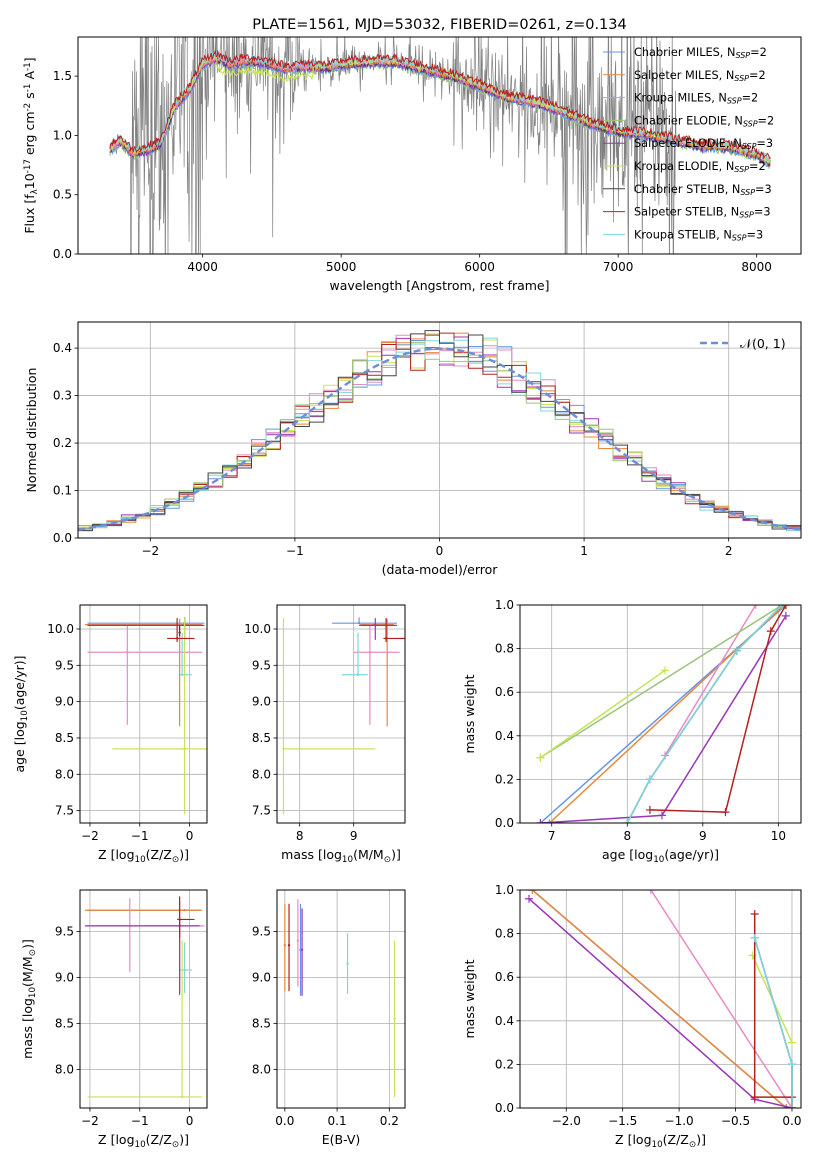  Describe the element at coordinates (439, 285) in the screenshot. I see `x-axis-label: wavelength [Angstrom, rest frame]` at that location.